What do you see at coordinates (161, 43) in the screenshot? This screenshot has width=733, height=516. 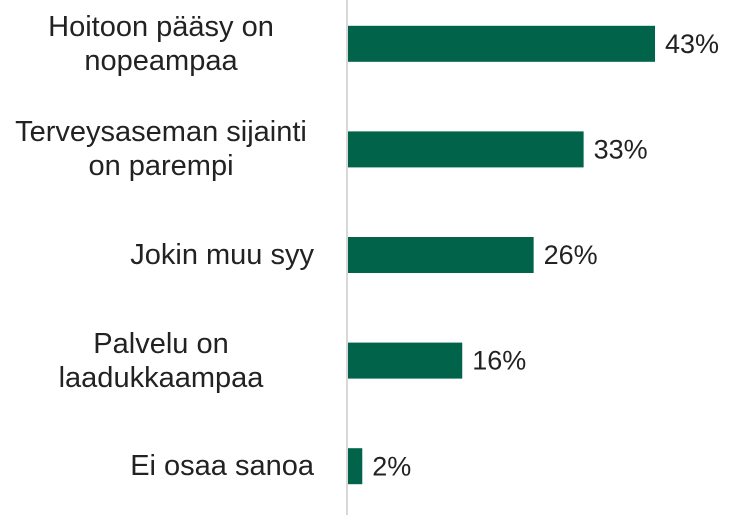 I see `category-label: Hoitoon pääsy on nopeampaa` at bounding box center [161, 43].